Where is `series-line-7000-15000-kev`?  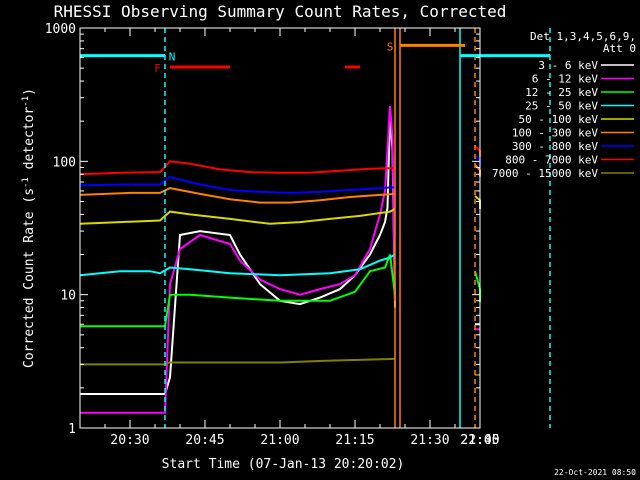 series-line-7000-15000-kev is located at coordinates (280, 366).